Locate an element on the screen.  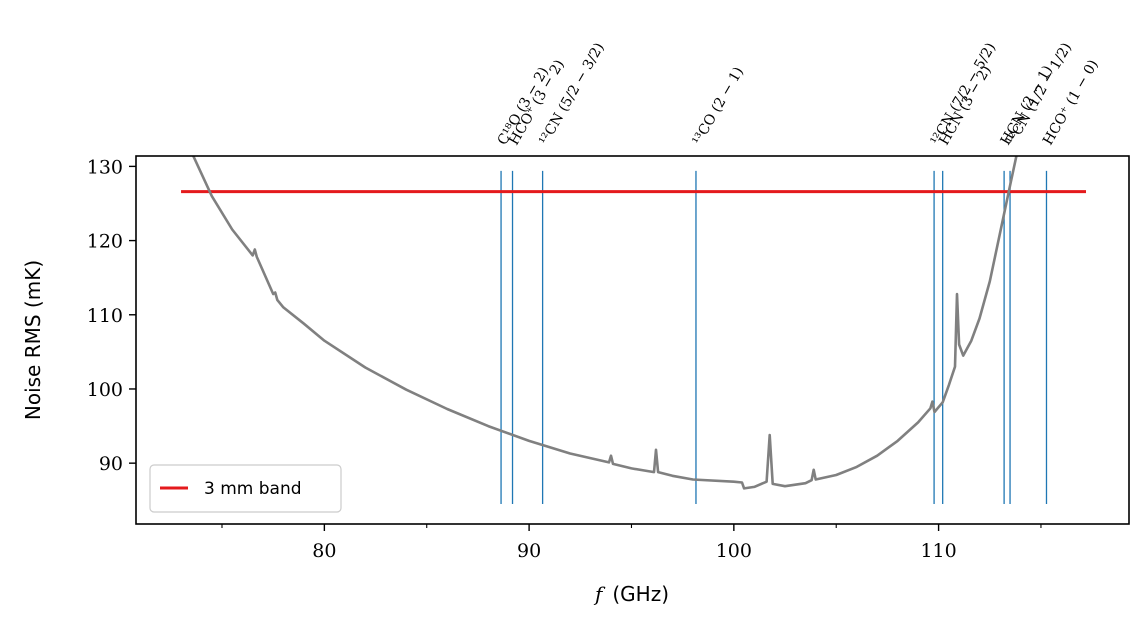
legend: 3 mm band is located at coordinates (245, 488).